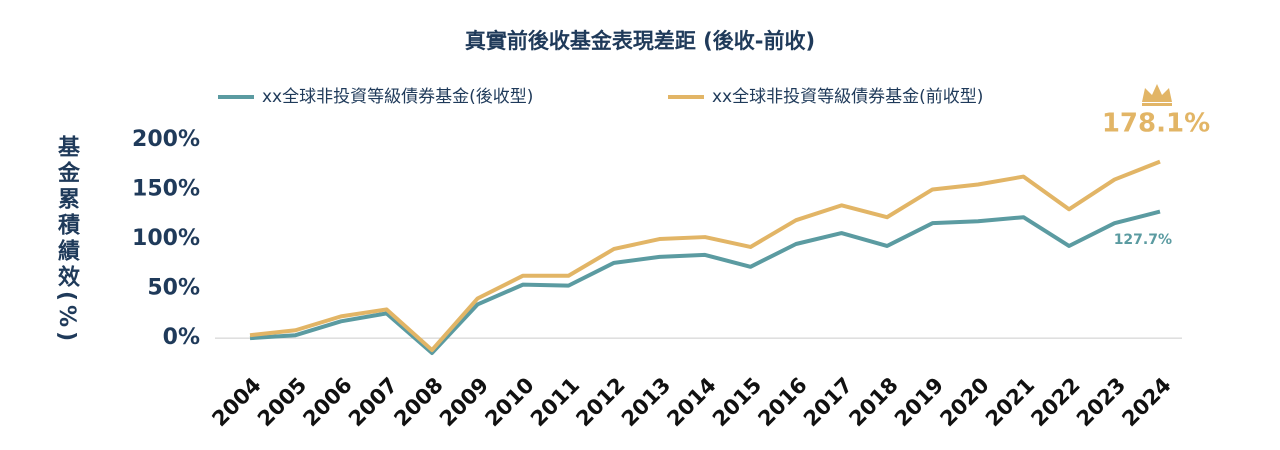 Image resolution: width=1280 pixels, height=450 pixels. What do you see at coordinates (600, 402) in the screenshot?
I see `x-tick-label: 2012` at bounding box center [600, 402].